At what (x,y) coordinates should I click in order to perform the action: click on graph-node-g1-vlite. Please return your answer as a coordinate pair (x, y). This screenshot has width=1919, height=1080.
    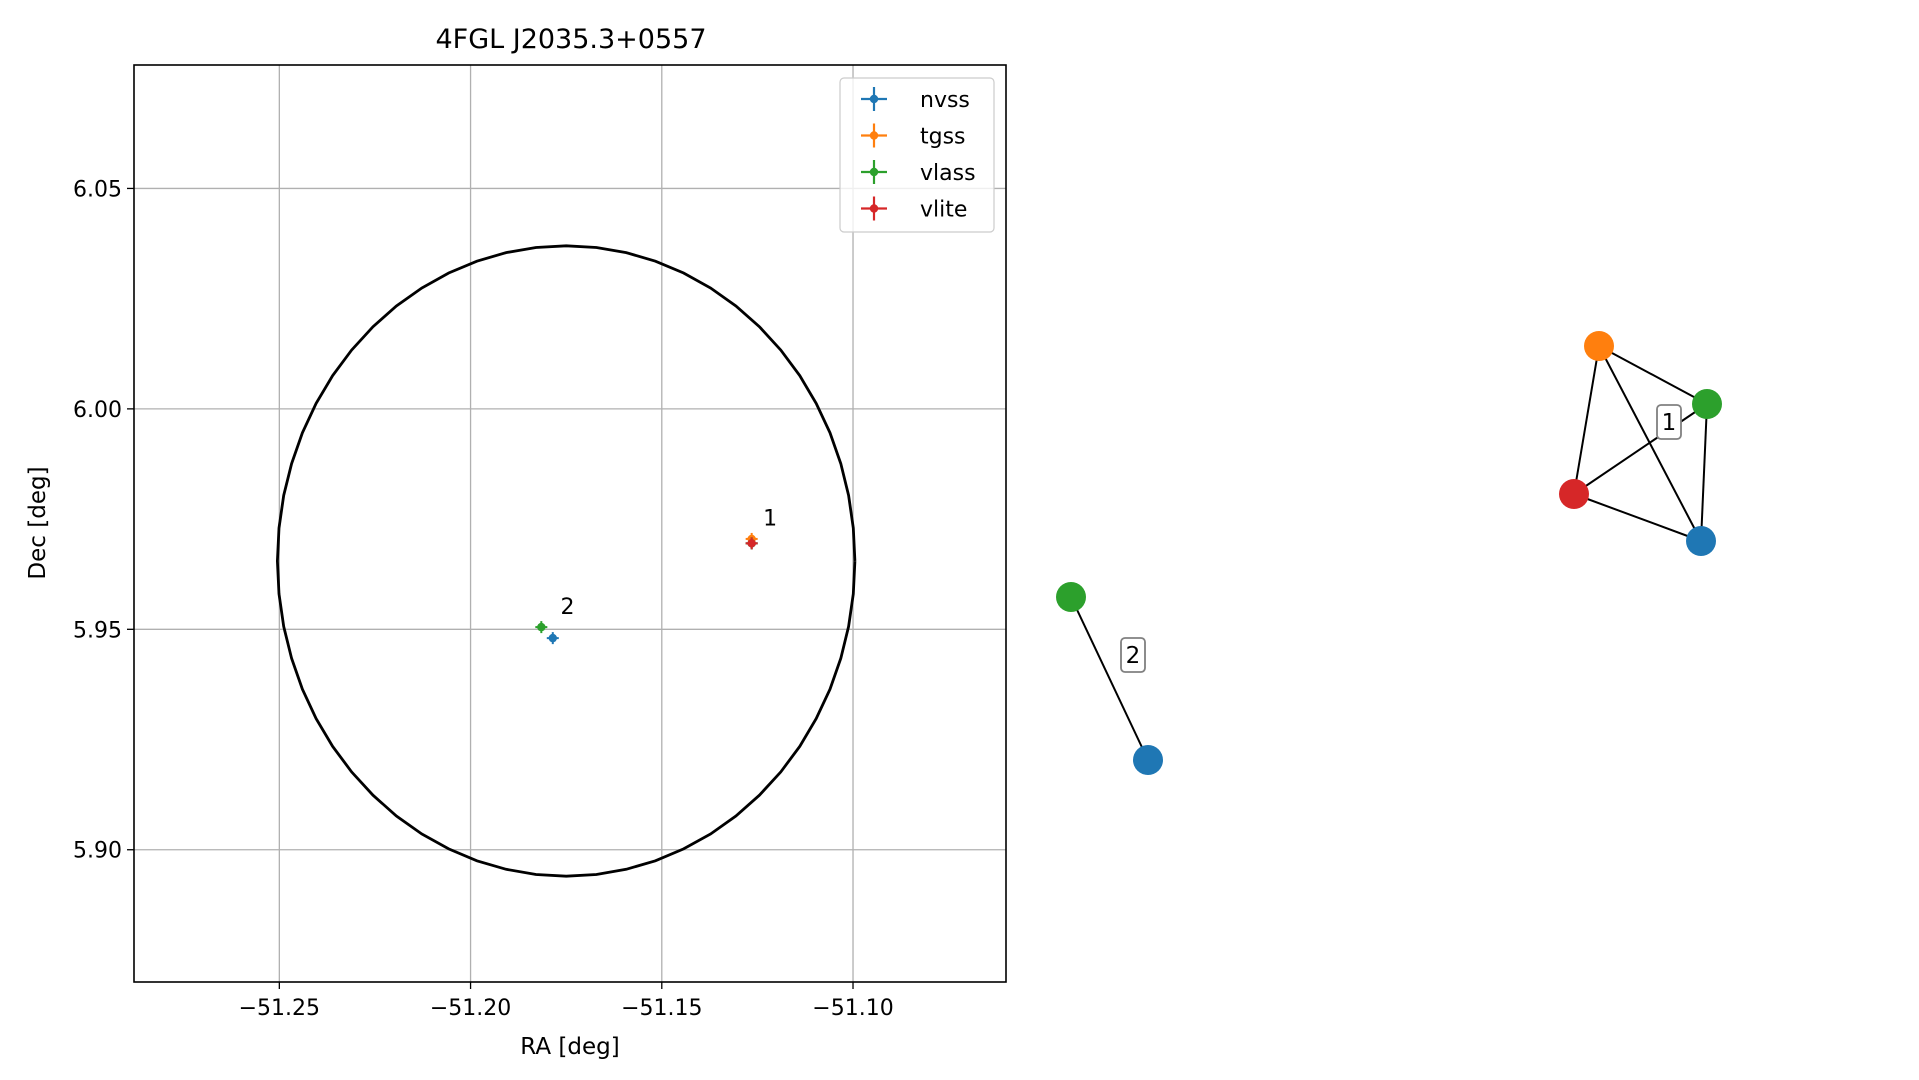
    Looking at the image, I should click on (1574, 494).